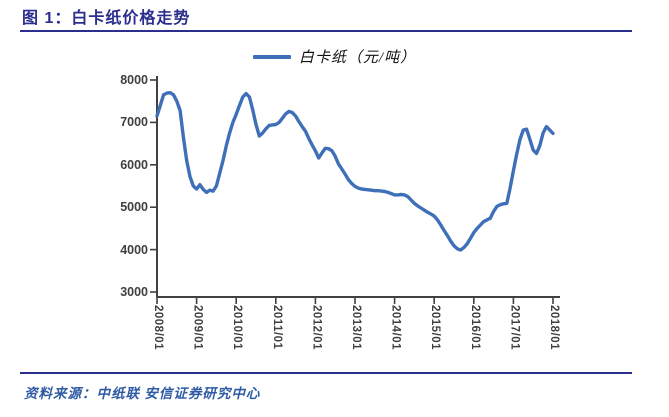 Image resolution: width=669 pixels, height=417 pixels. What do you see at coordinates (134, 164) in the screenshot?
I see `y-tick-label: 6000` at bounding box center [134, 164].